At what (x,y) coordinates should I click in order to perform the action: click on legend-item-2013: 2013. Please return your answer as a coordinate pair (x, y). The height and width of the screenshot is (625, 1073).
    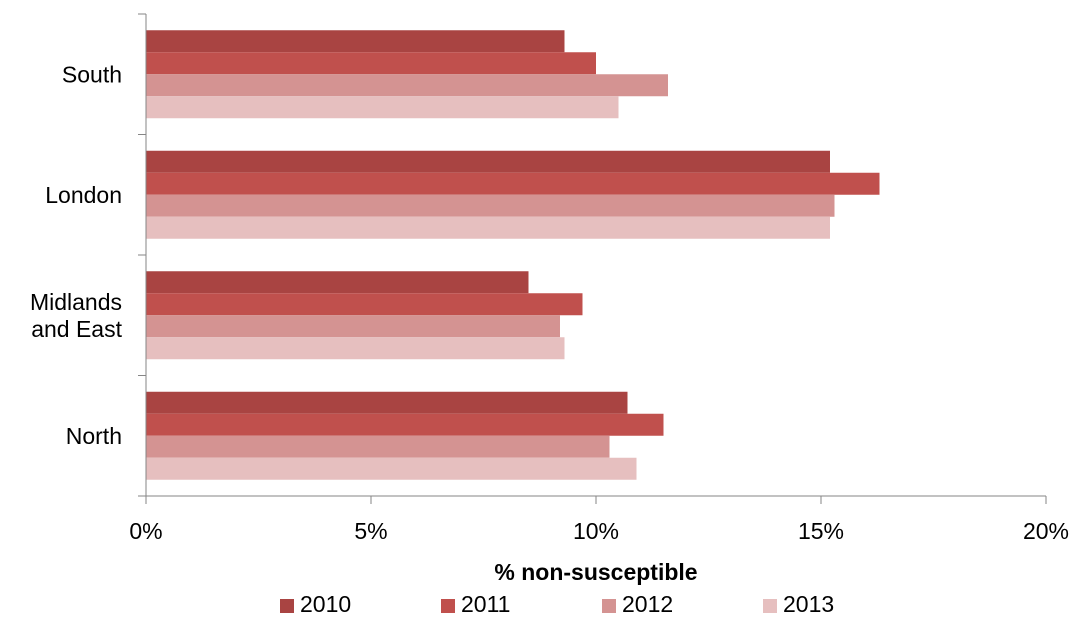
    Looking at the image, I should click on (798, 604).